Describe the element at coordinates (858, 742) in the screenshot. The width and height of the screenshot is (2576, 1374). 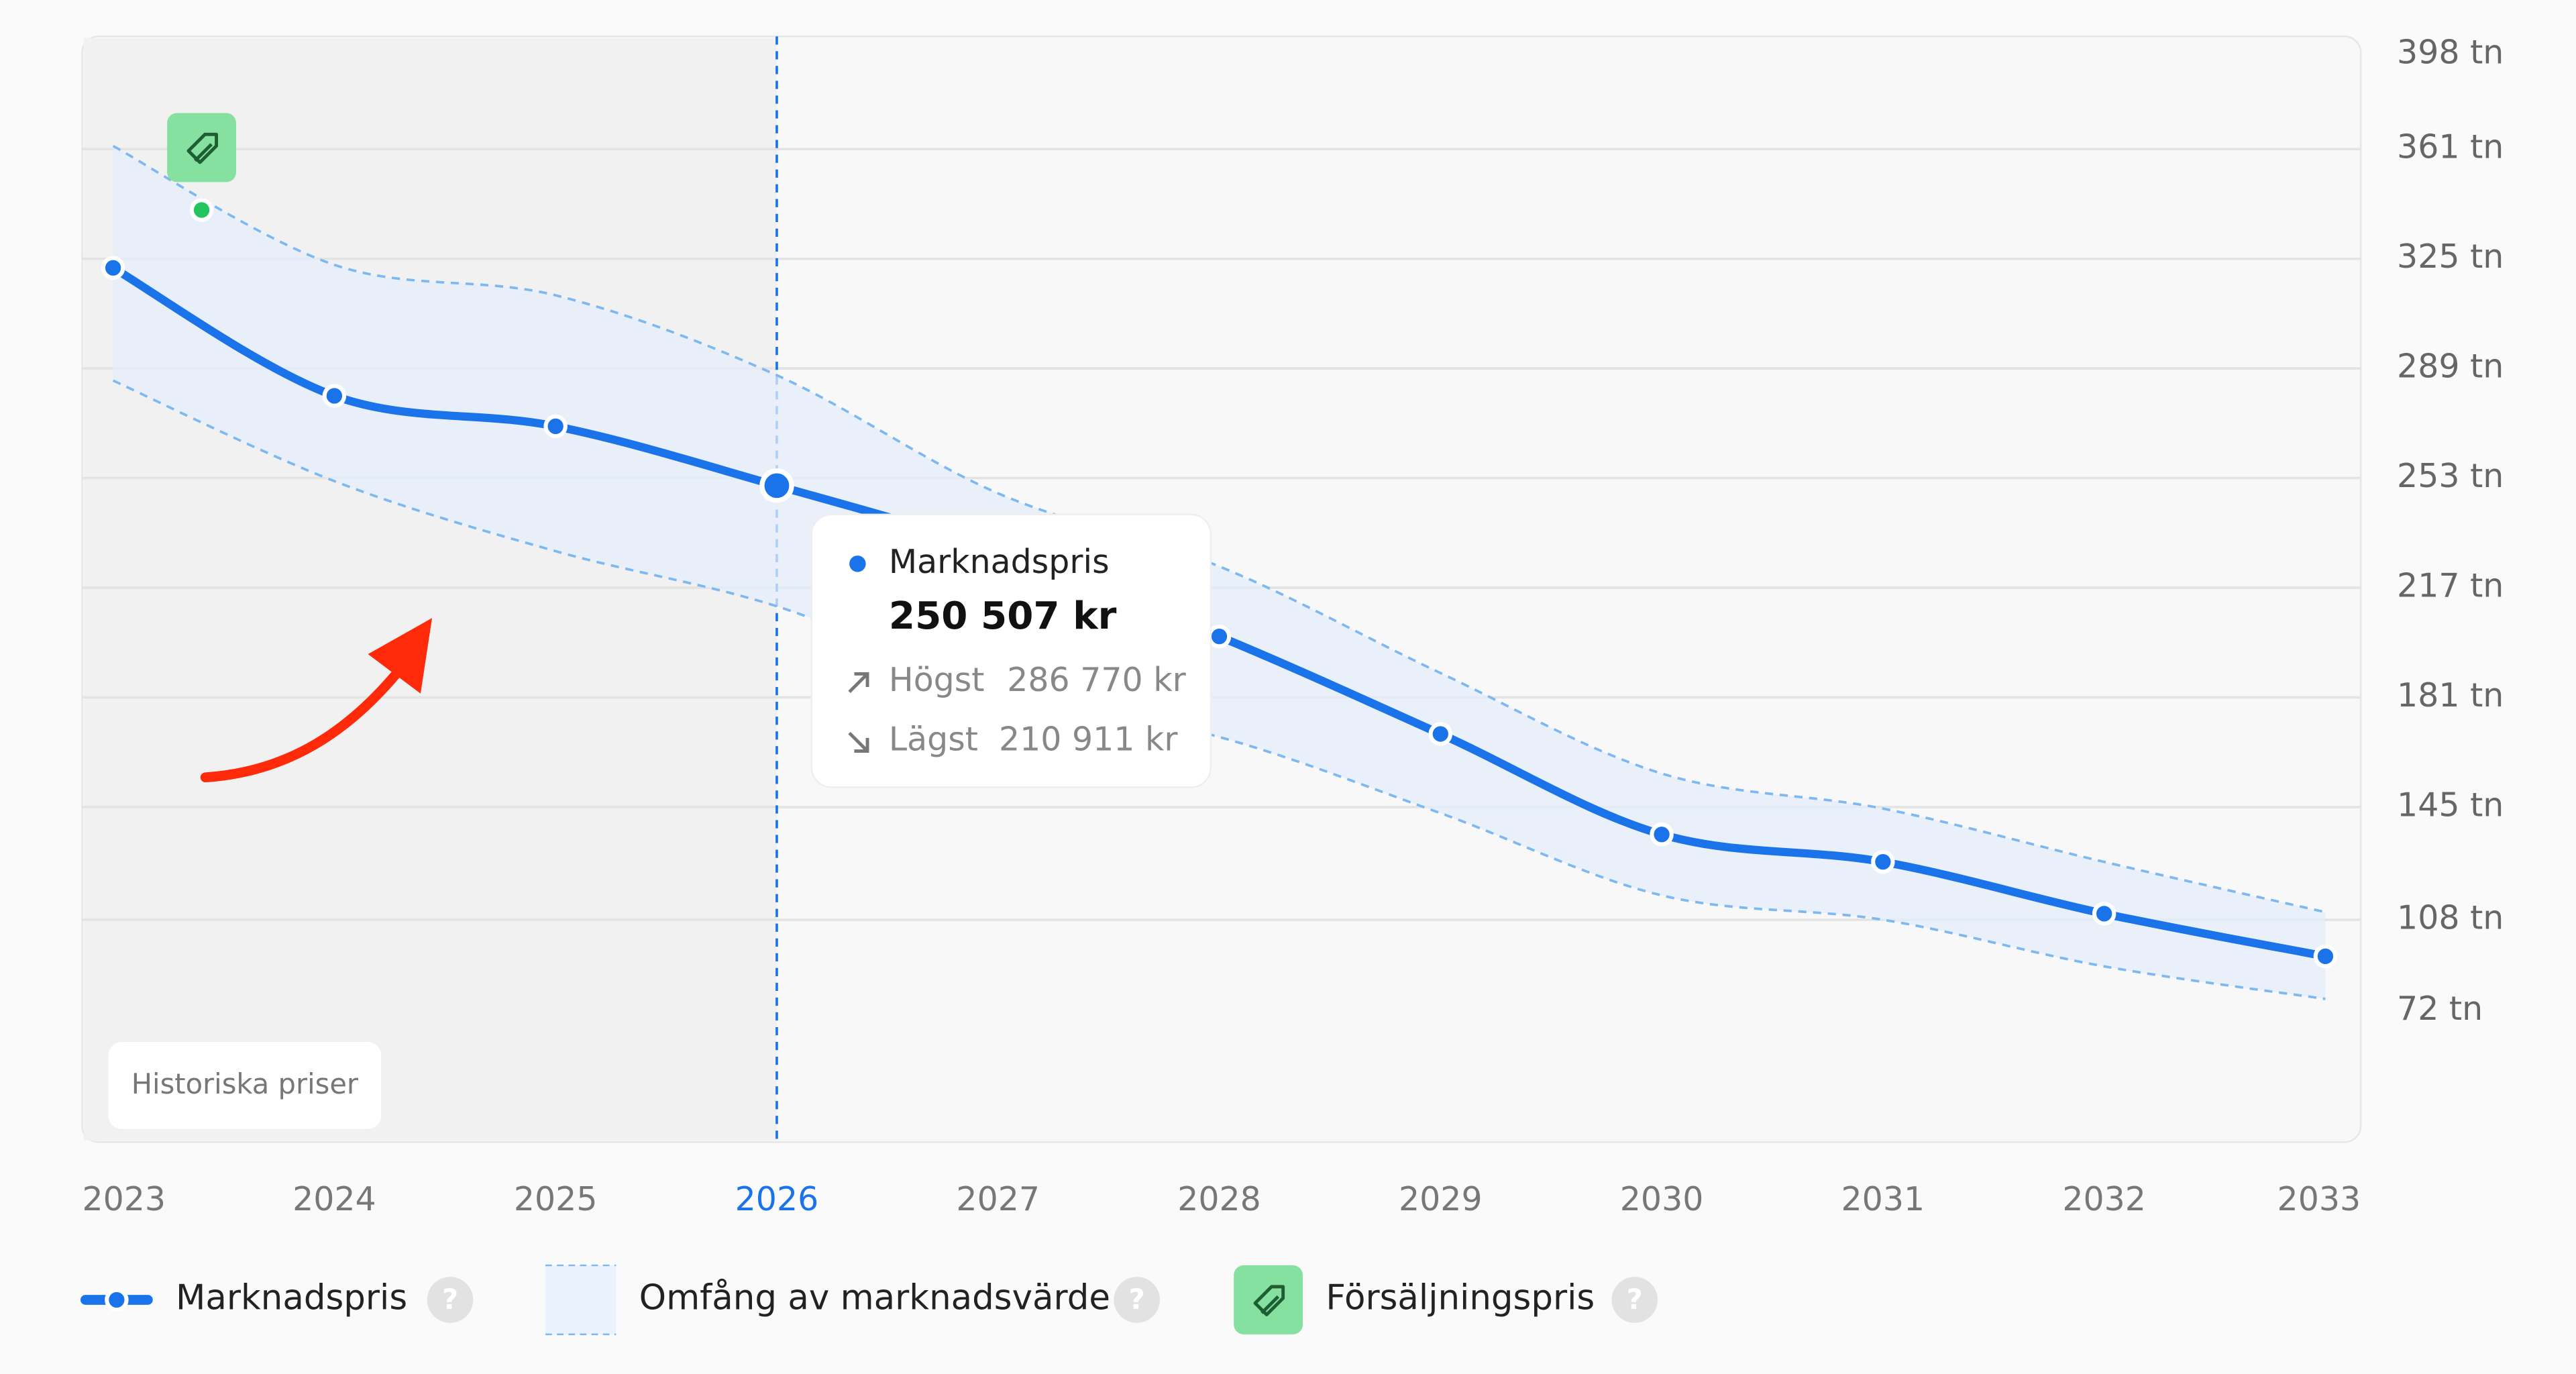
I see `low-icon` at that location.